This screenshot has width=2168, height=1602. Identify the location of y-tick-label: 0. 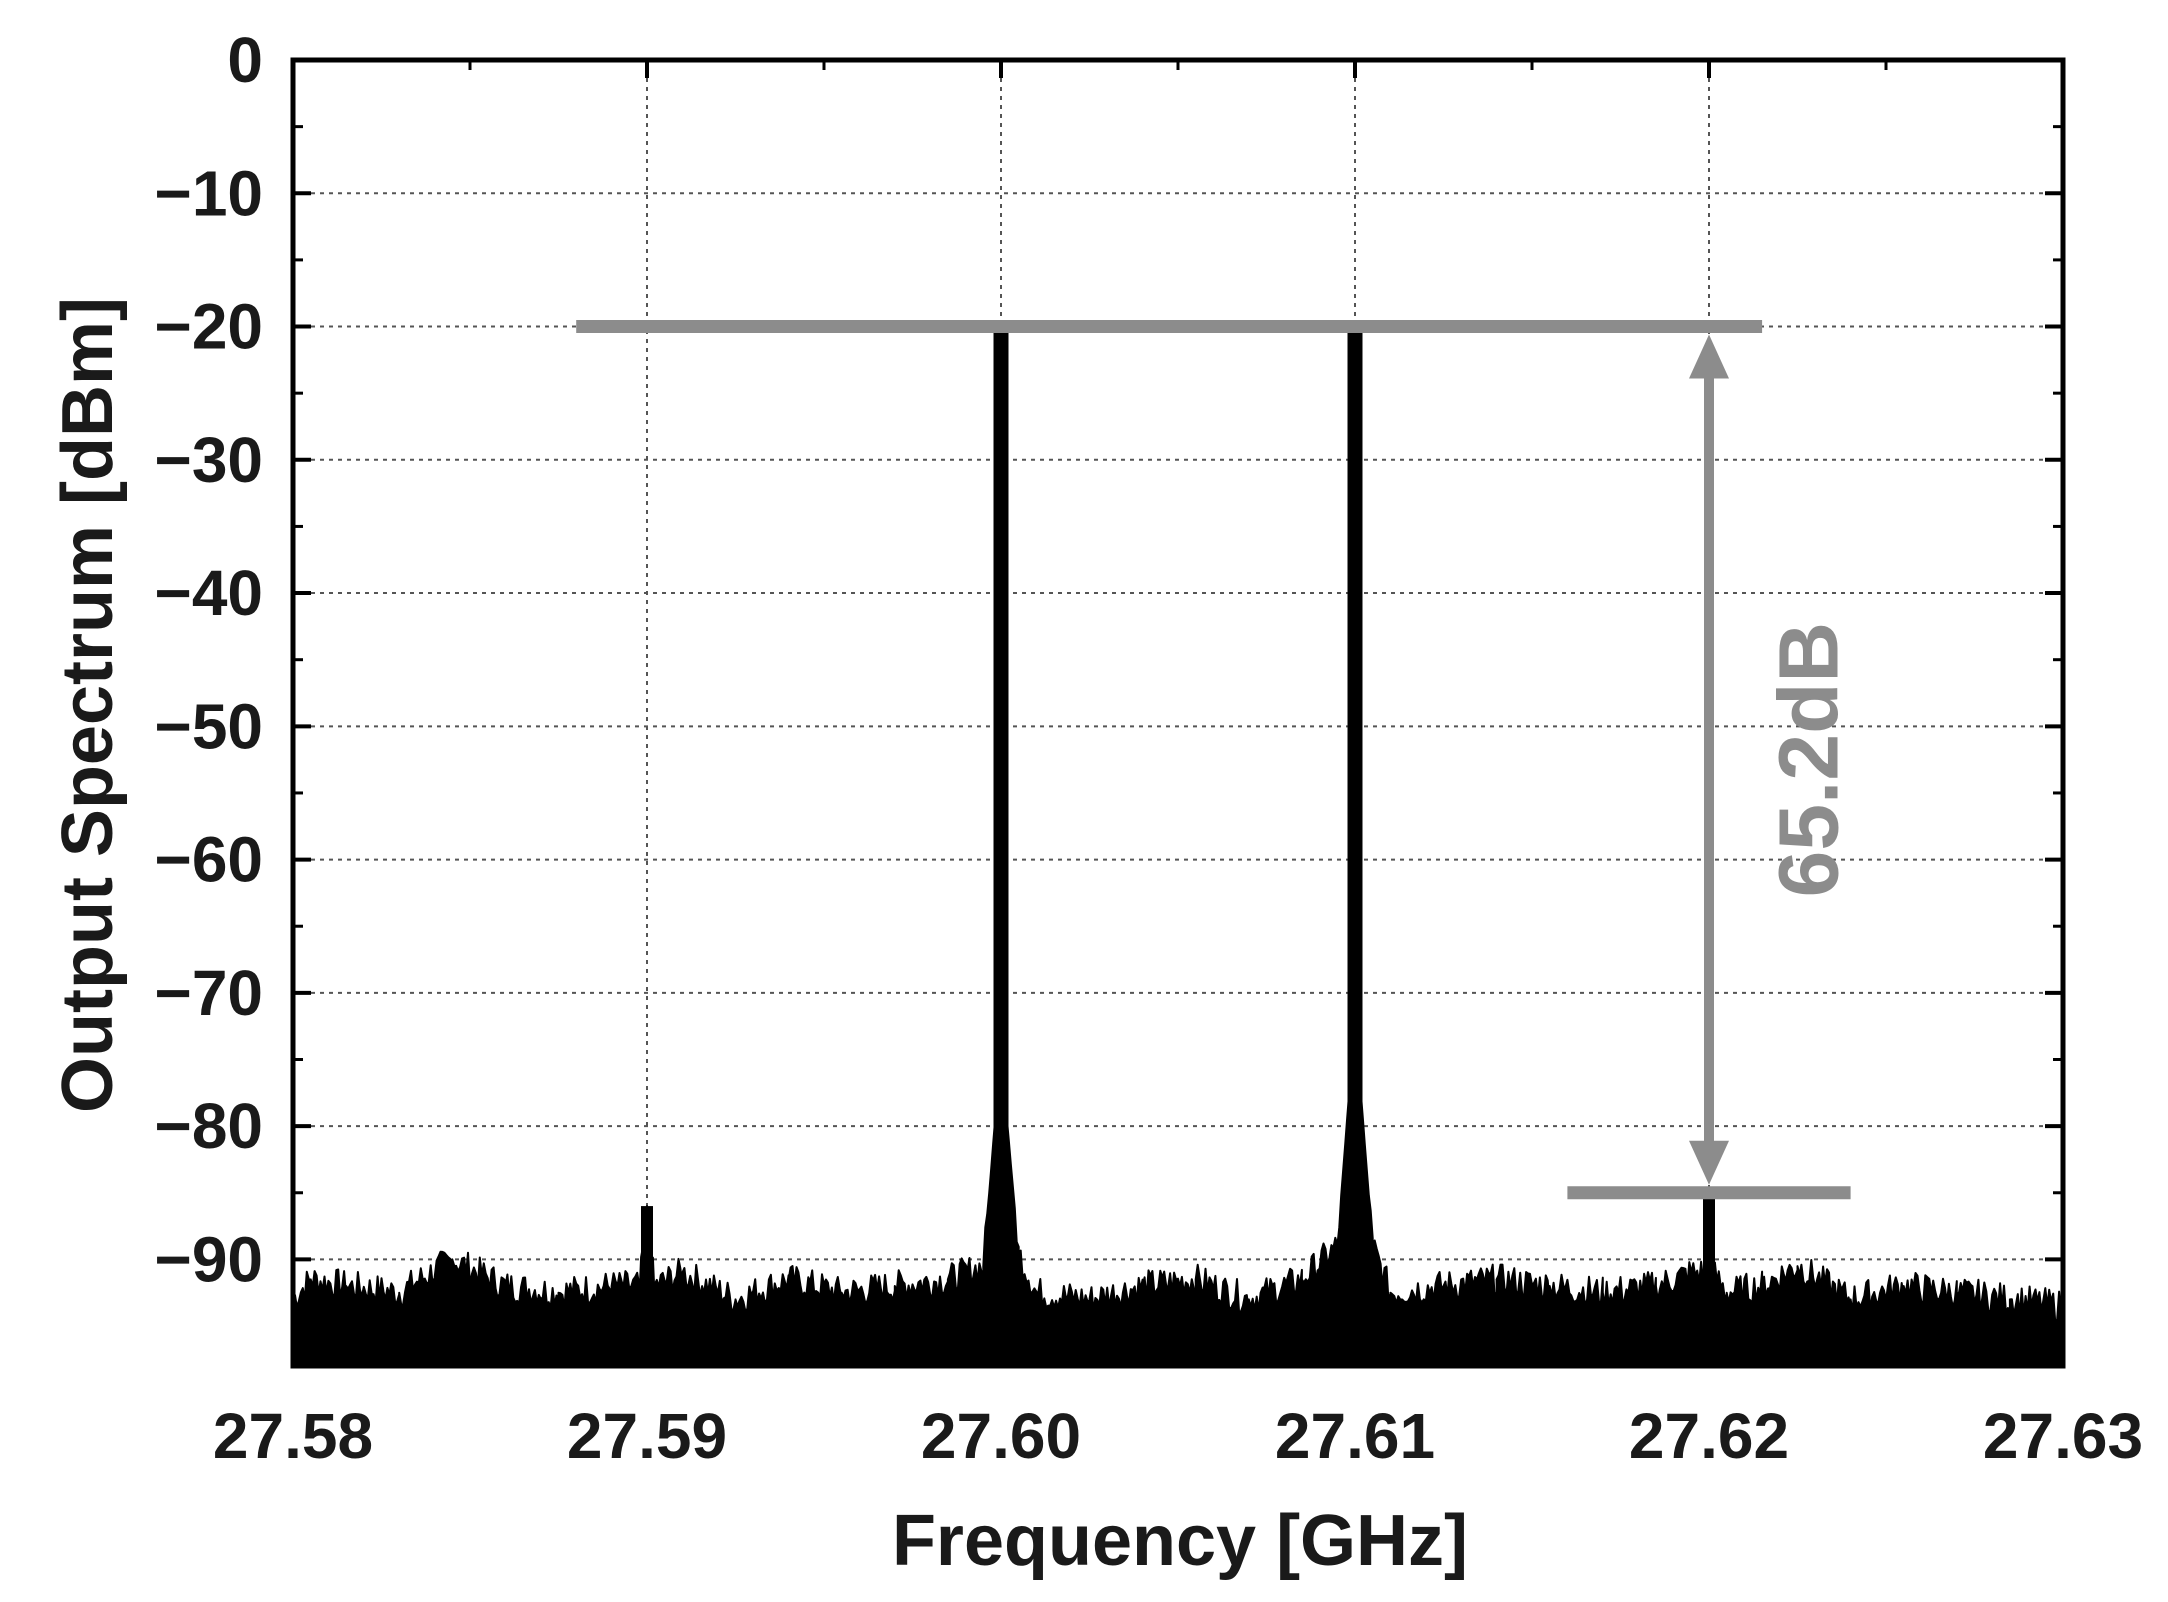
(245, 60).